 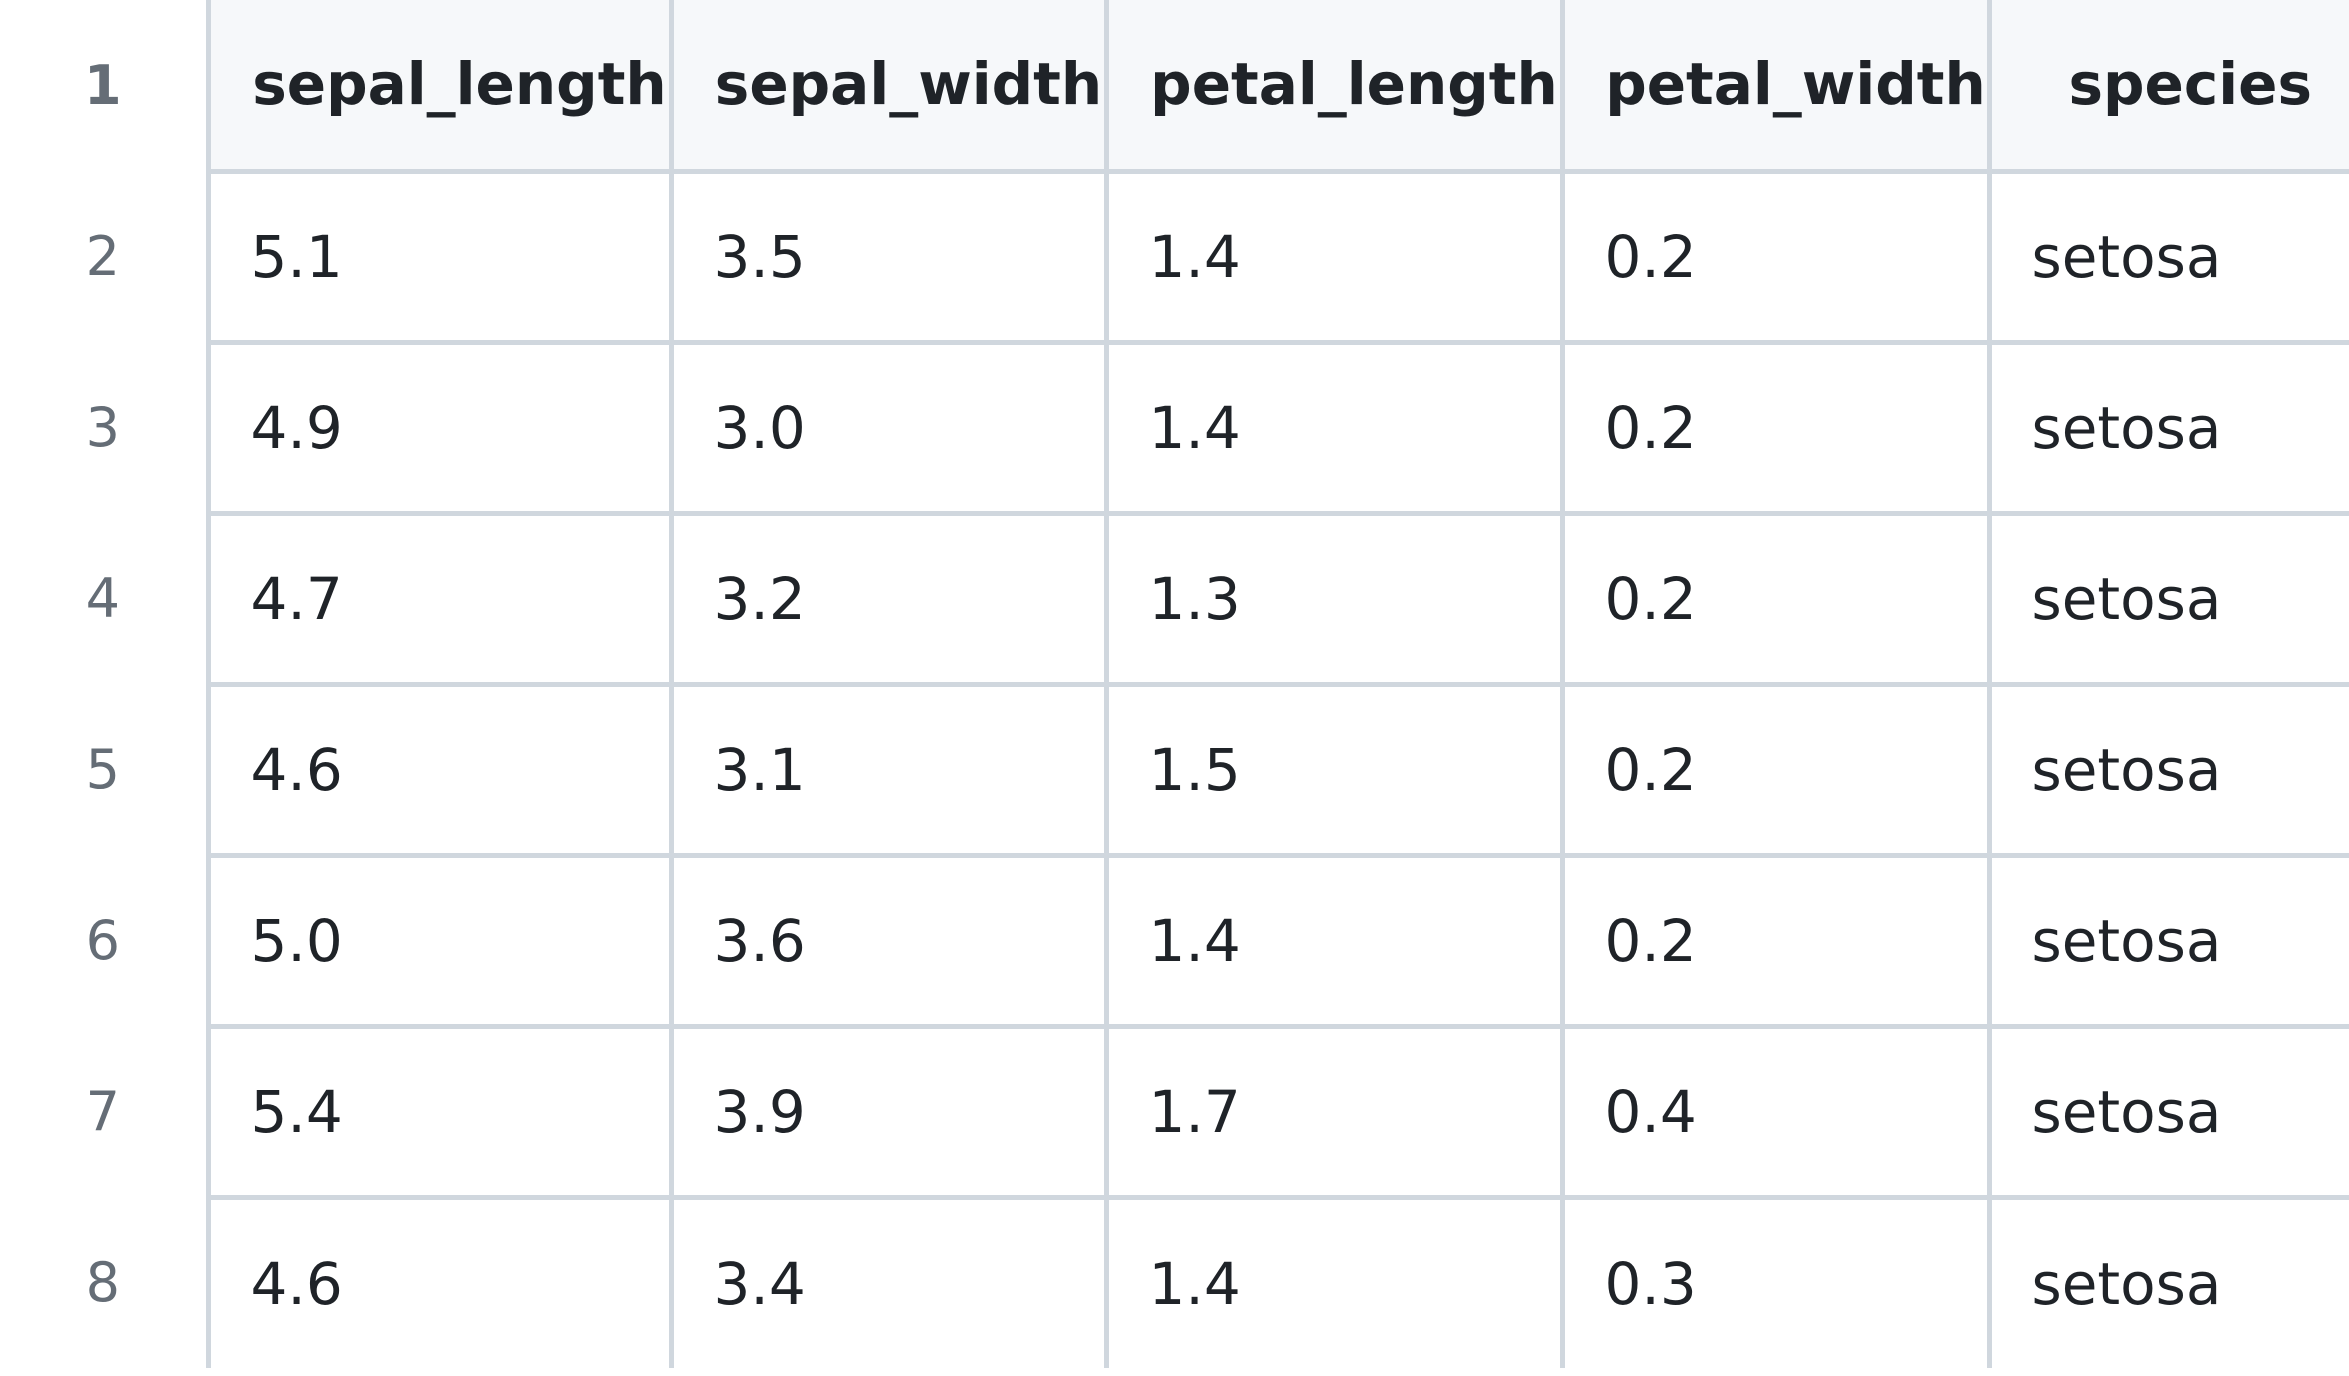 What do you see at coordinates (105, 427) in the screenshot?
I see `line-number: 3` at bounding box center [105, 427].